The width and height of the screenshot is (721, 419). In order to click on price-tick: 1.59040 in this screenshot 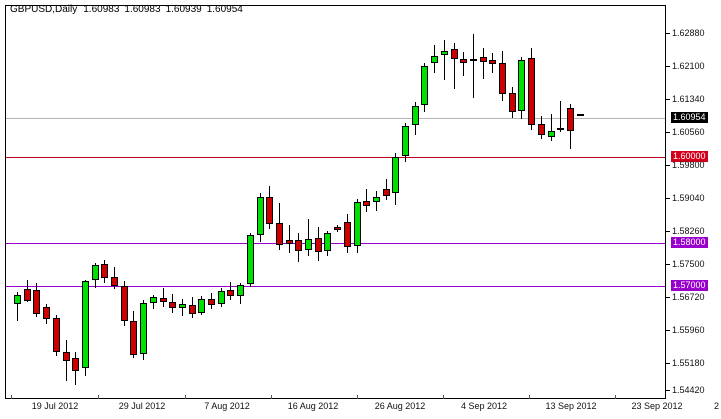, I will do `click(685, 198)`.